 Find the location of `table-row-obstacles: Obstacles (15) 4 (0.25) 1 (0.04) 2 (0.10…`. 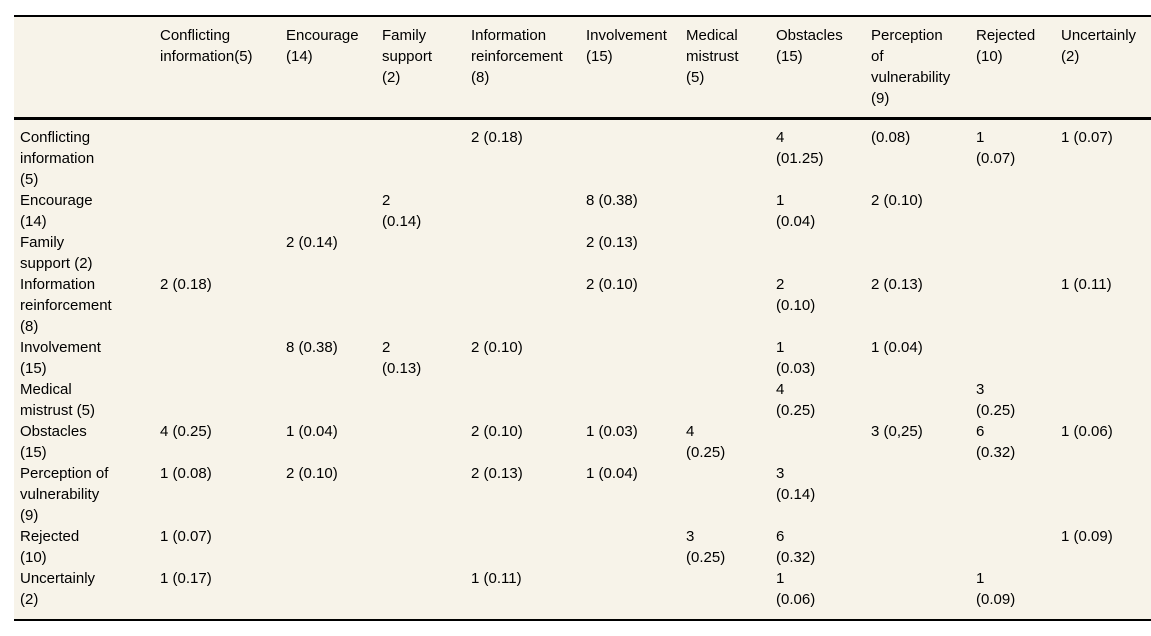

table-row-obstacles: Obstacles (15) 4 (0.25) 1 (0.04) 2 (0.10… is located at coordinates (582, 442).